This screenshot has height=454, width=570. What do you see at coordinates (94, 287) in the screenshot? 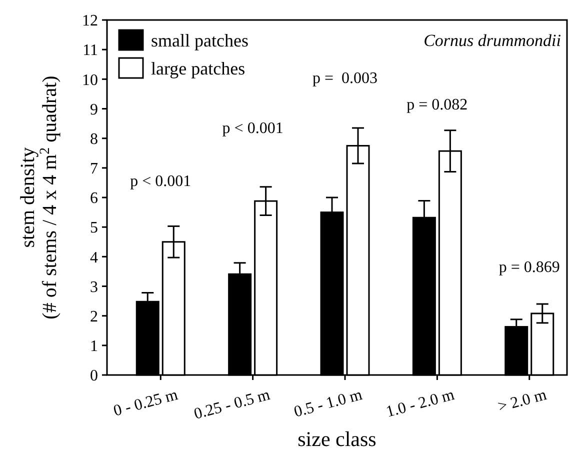
I see `y-tick-label: 3` at bounding box center [94, 287].